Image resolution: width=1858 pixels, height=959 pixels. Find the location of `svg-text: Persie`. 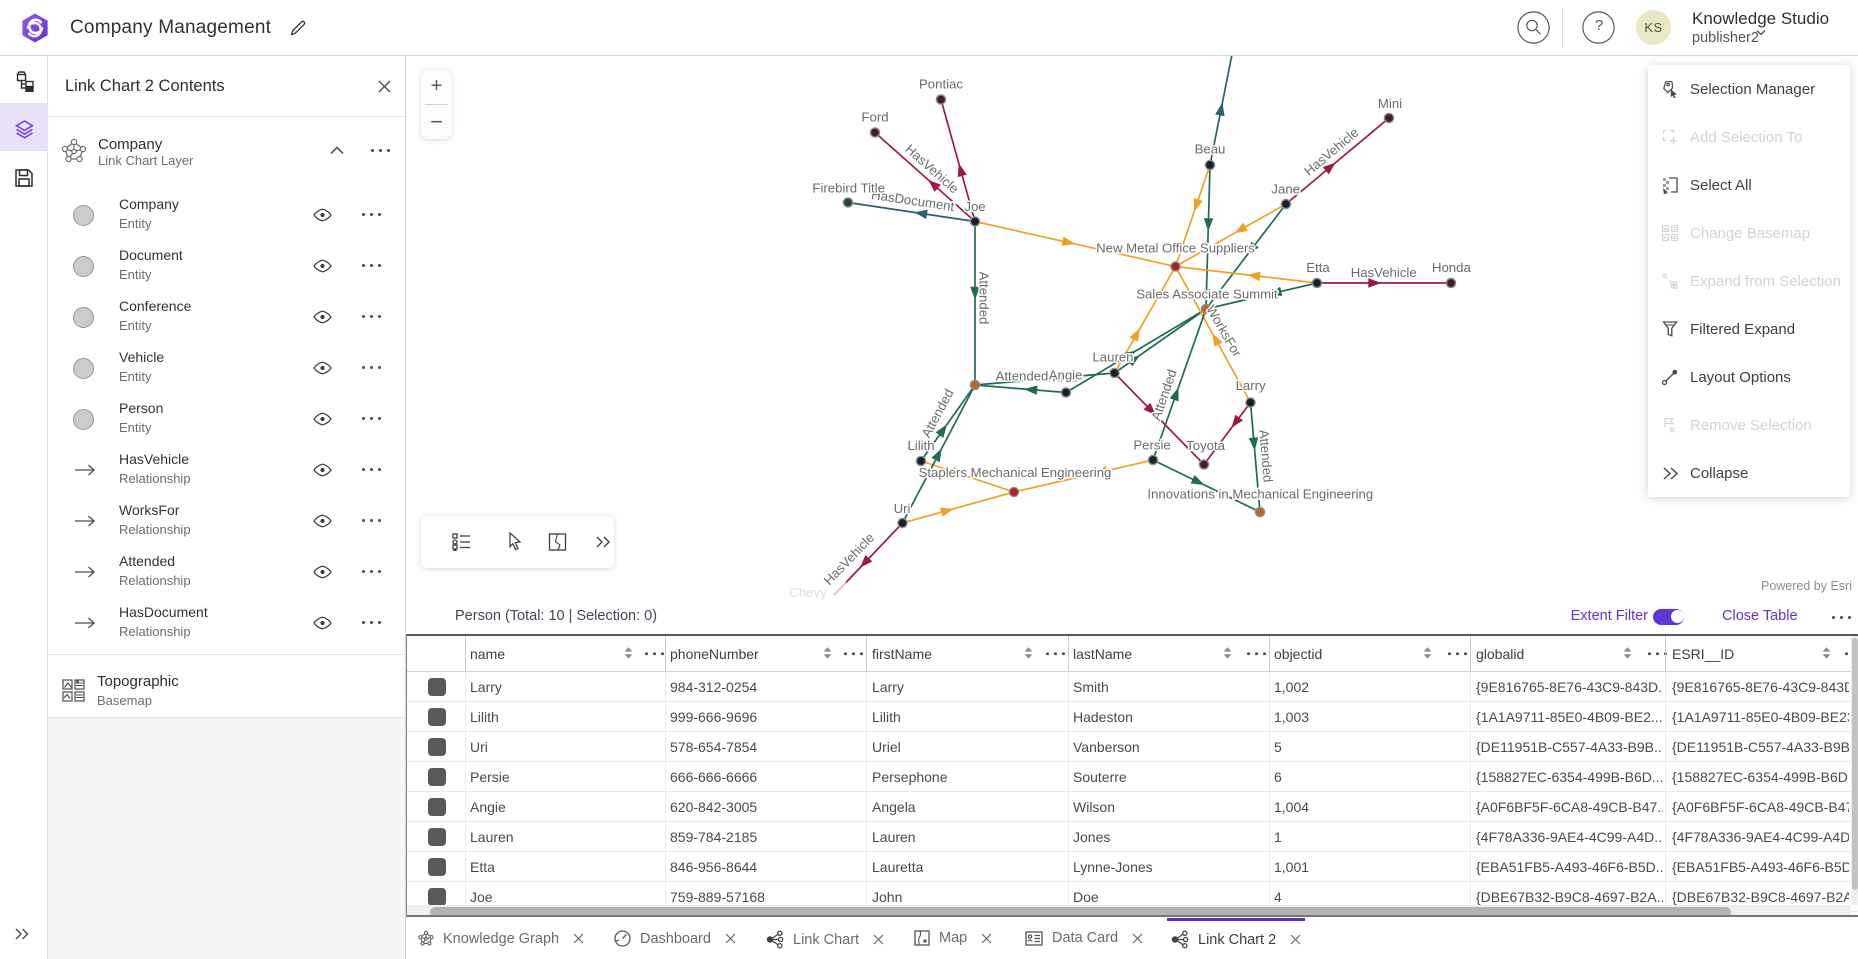

svg-text: Persie is located at coordinates (1151, 444).